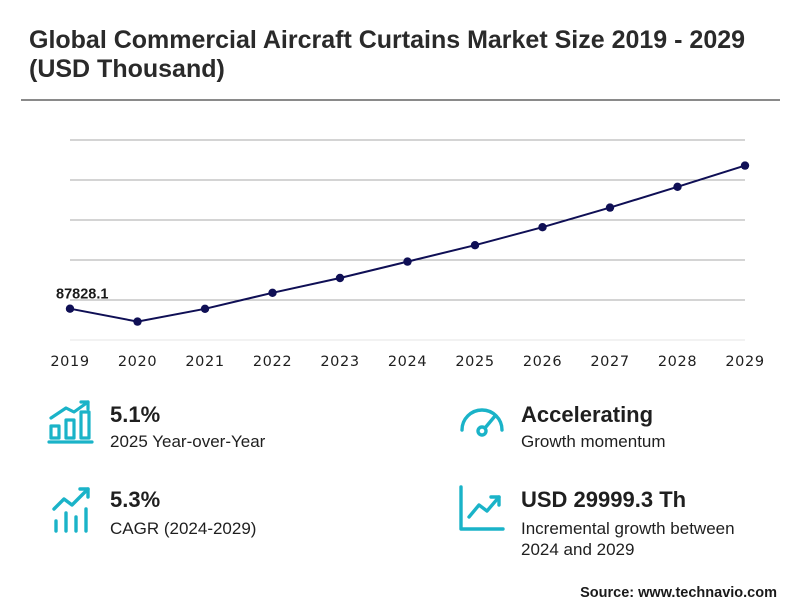  Describe the element at coordinates (610, 207) in the screenshot. I see `data-point-2027` at that location.